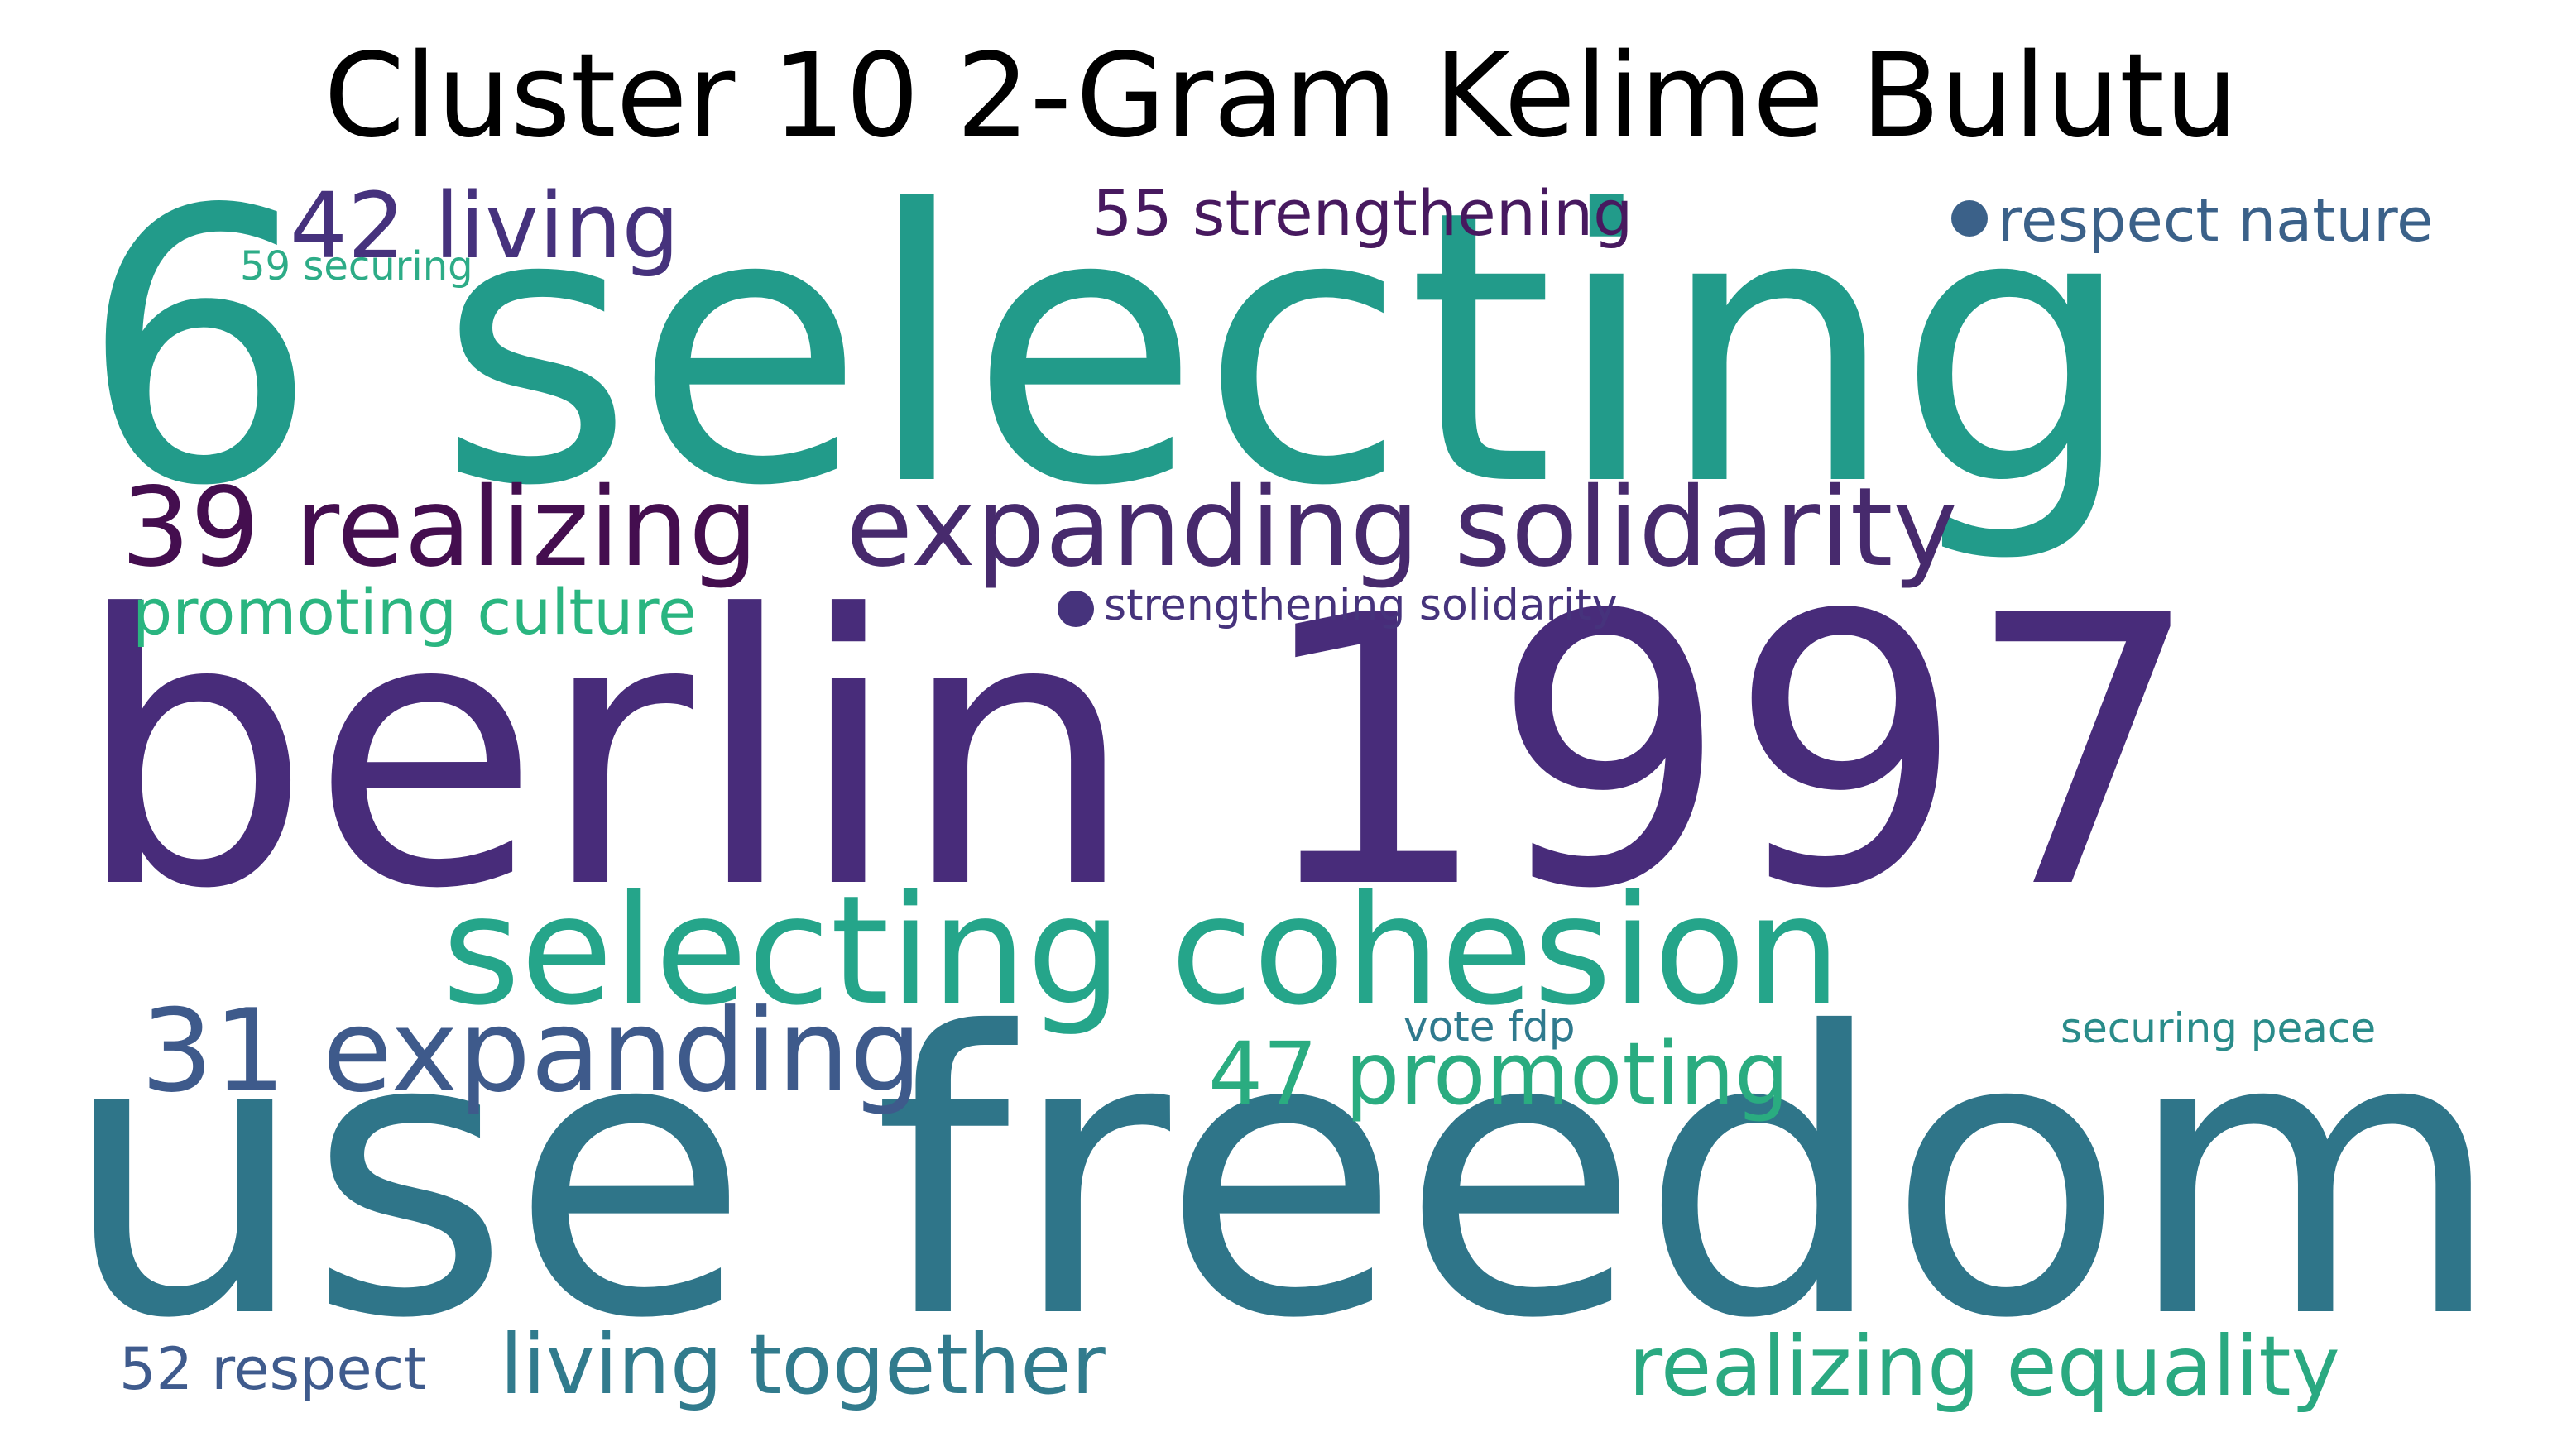  I want to click on word-respect-nature: respect nature, so click(2216, 220).